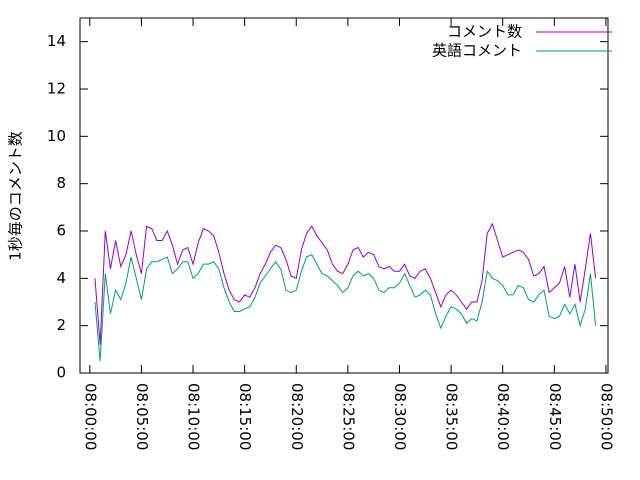 The height and width of the screenshot is (480, 640). Describe the element at coordinates (61, 373) in the screenshot. I see `y-tick-label: 0` at that location.